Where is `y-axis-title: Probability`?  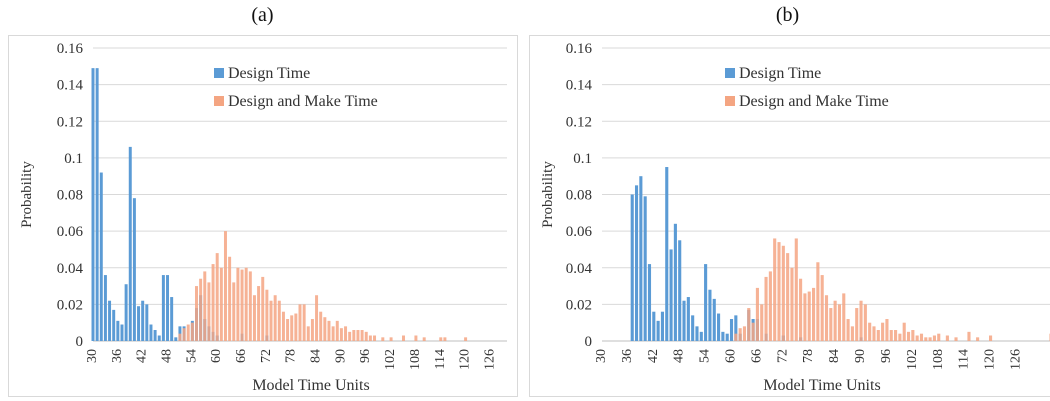 y-axis-title: Probability is located at coordinates (548, 194).